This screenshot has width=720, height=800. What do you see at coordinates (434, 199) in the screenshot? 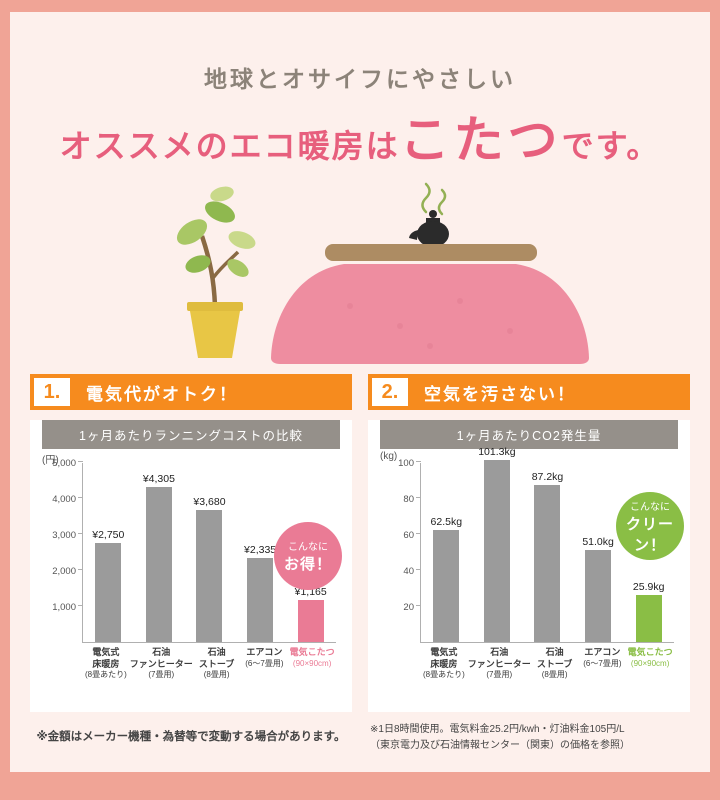
I see `steam-icon` at bounding box center [434, 199].